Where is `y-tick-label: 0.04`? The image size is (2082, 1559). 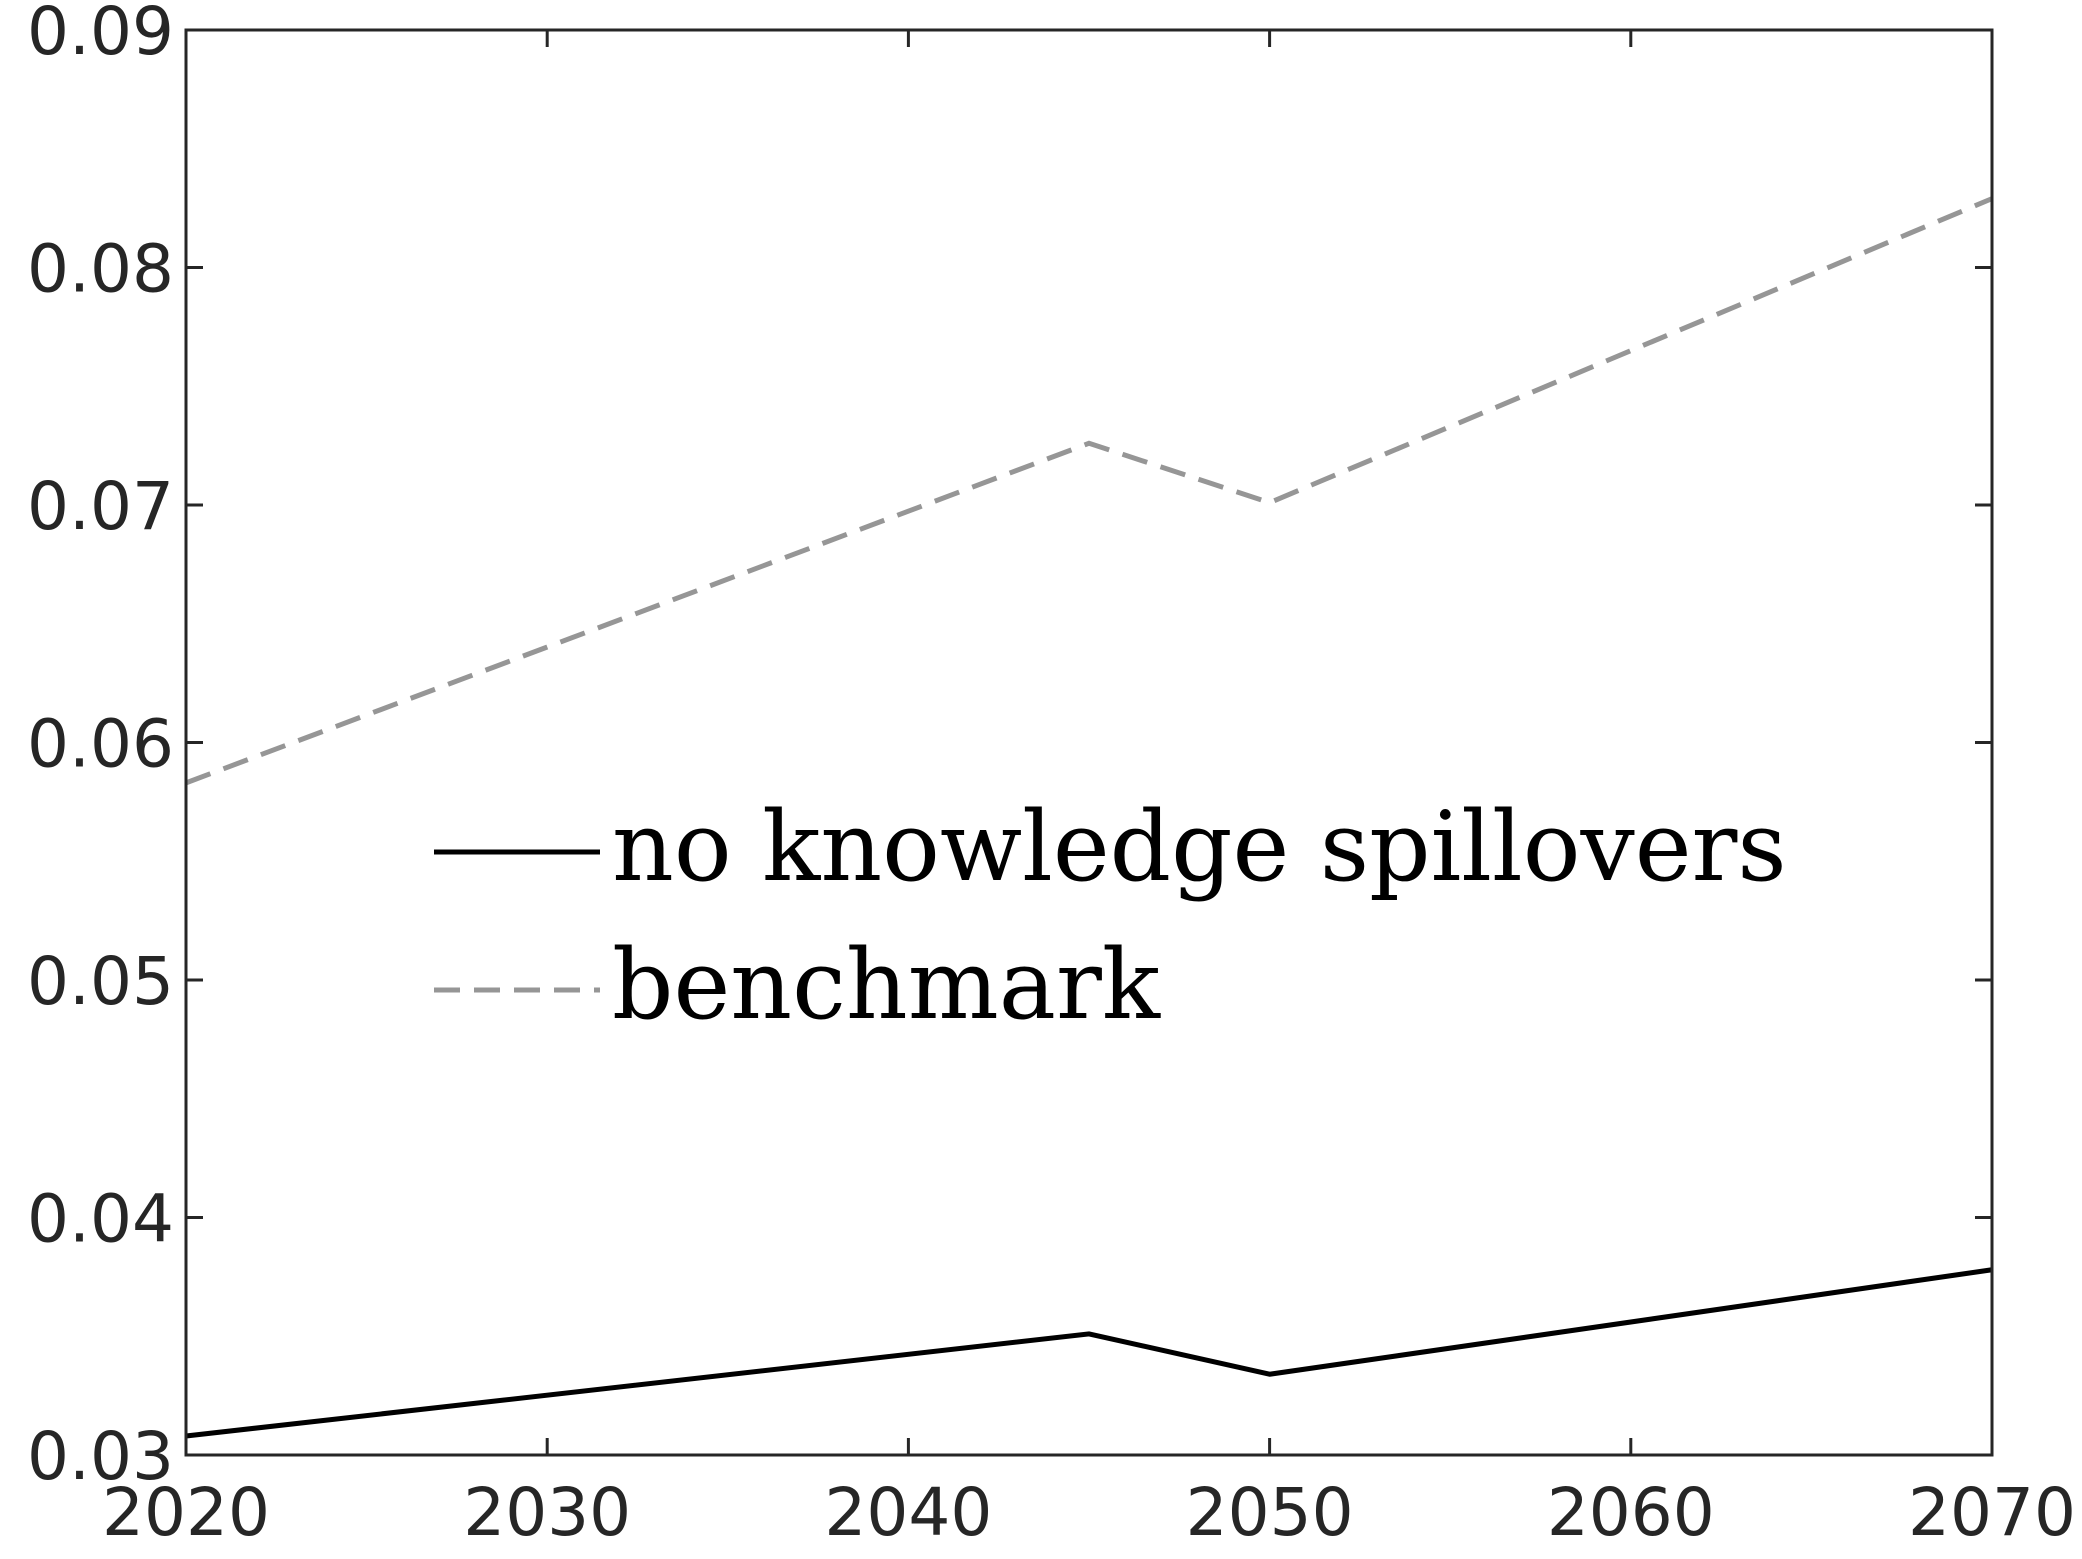
y-tick-label: 0.04 is located at coordinates (100, 1219).